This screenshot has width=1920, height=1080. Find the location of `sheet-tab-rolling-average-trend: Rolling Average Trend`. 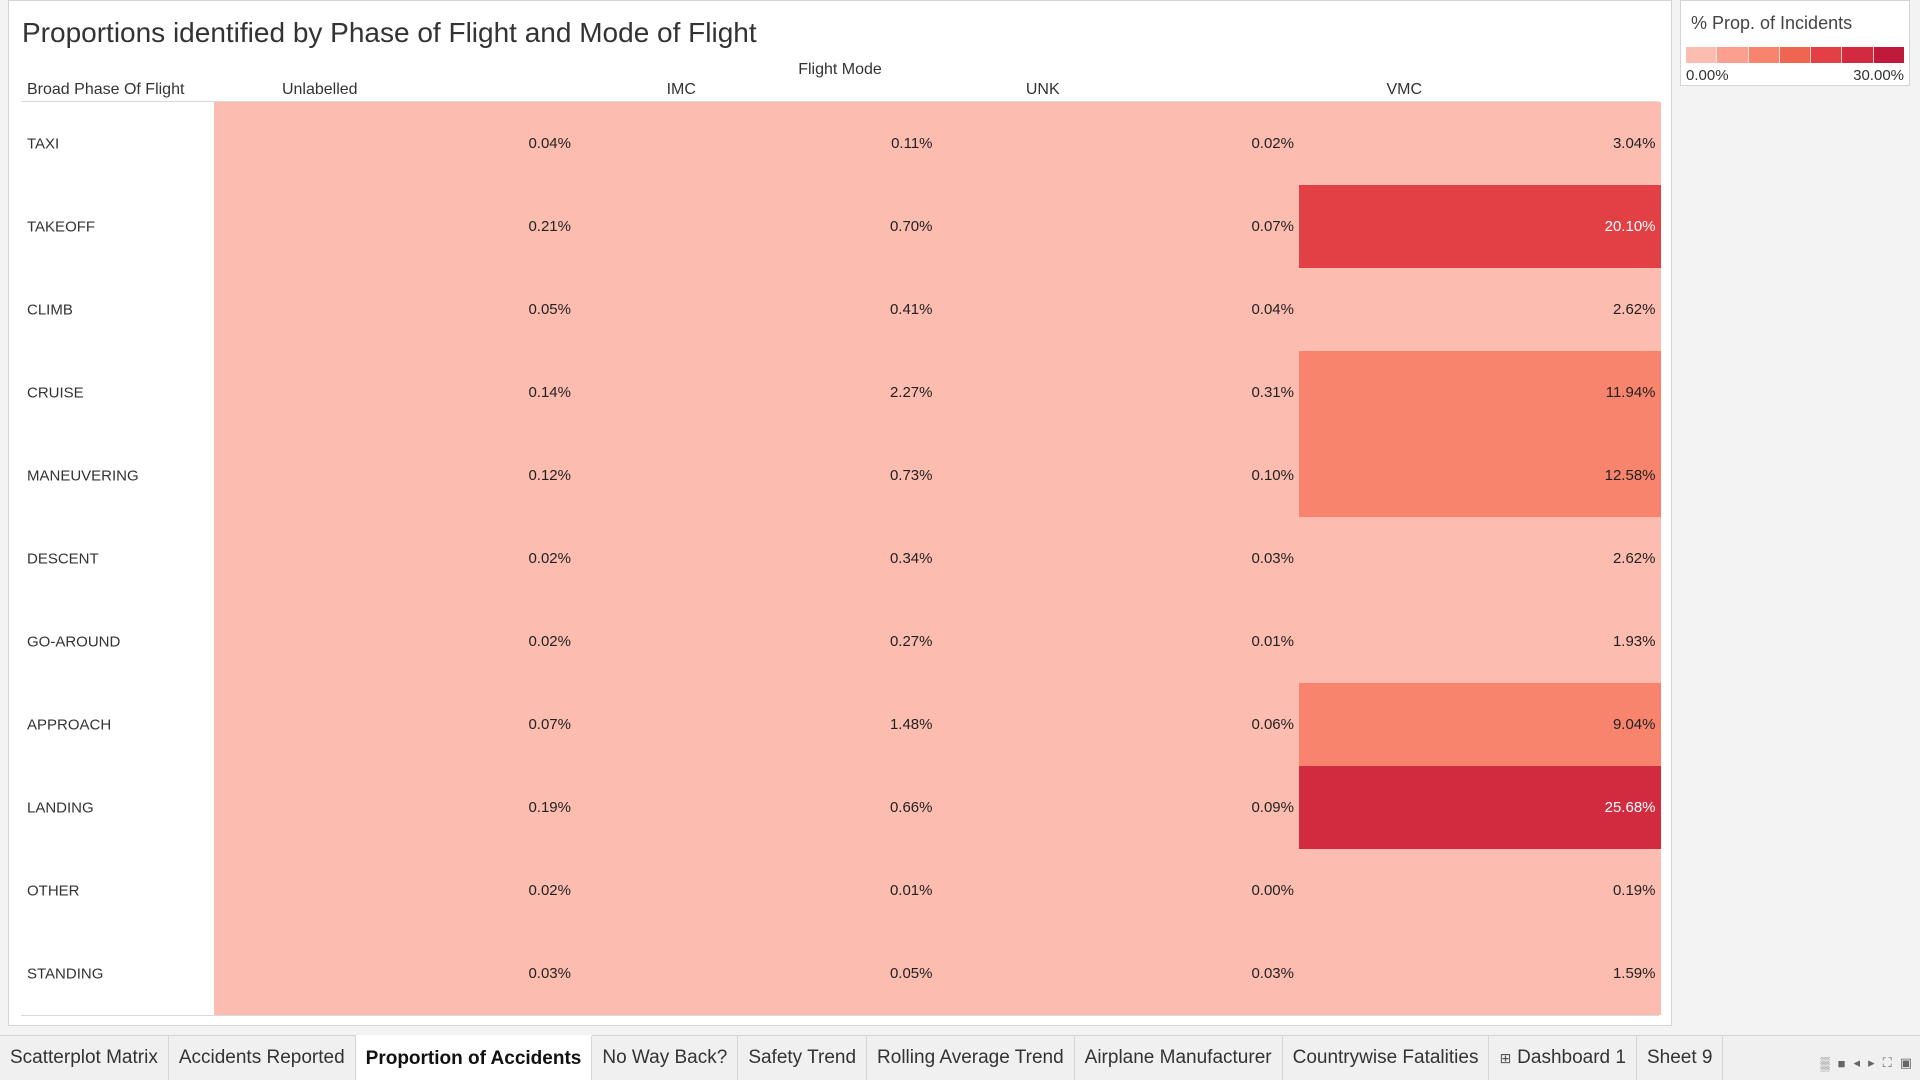

sheet-tab-rolling-average-trend: Rolling Average Trend is located at coordinates (971, 1058).